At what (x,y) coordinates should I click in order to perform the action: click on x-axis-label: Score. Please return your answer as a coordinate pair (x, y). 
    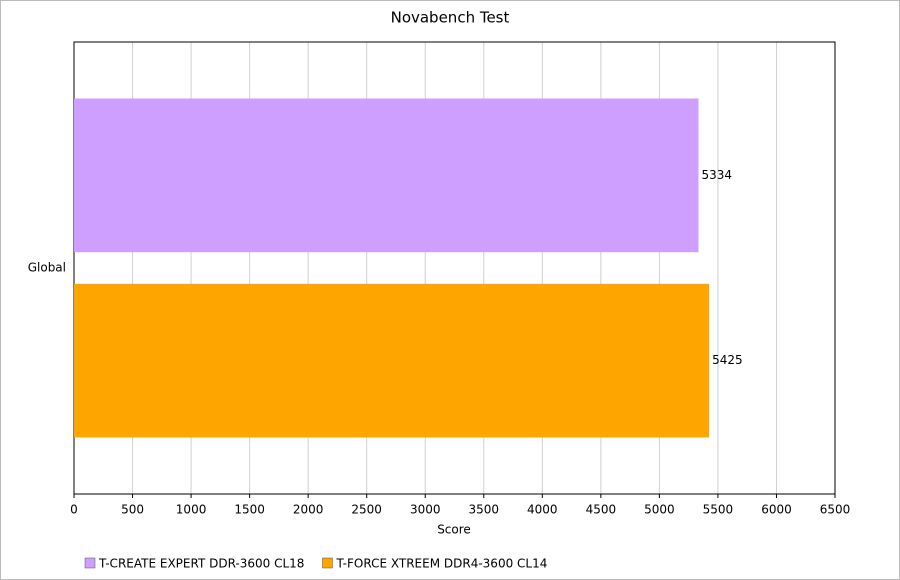
    Looking at the image, I should click on (454, 530).